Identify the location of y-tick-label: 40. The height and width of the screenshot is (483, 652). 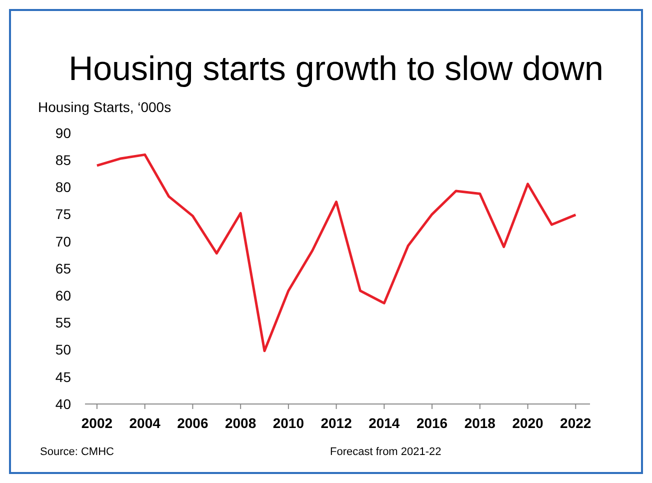
(63, 404).